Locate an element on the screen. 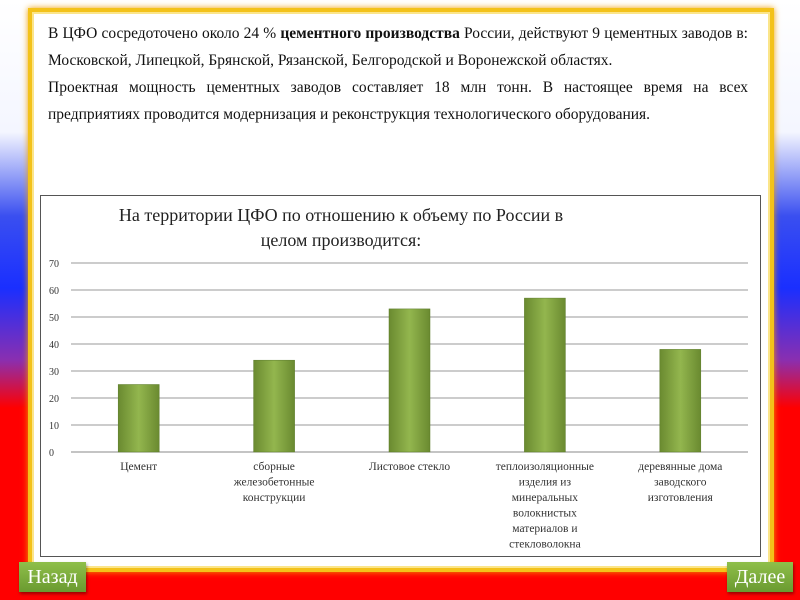 The image size is (800, 600). x-tick-label: Листовое стекло is located at coordinates (409, 467).